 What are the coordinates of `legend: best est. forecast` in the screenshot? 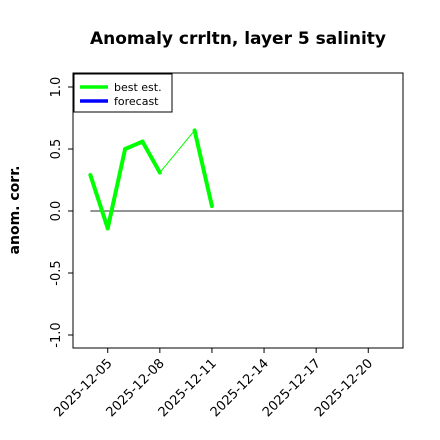 It's located at (123, 93).